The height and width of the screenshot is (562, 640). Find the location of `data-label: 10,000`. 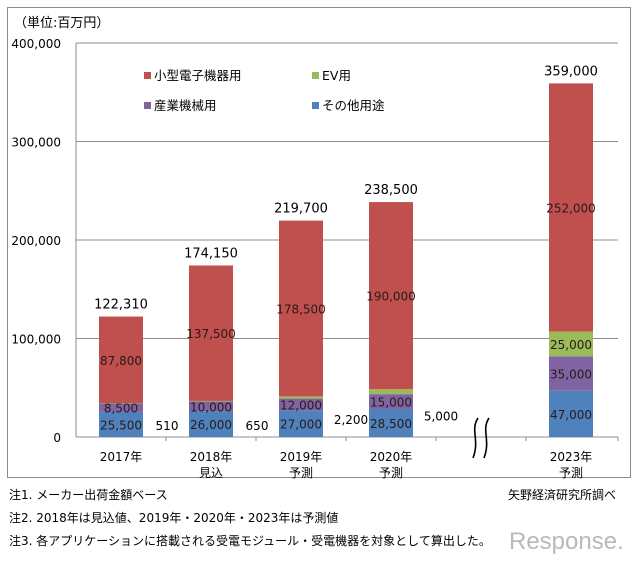

data-label: 10,000 is located at coordinates (211, 407).